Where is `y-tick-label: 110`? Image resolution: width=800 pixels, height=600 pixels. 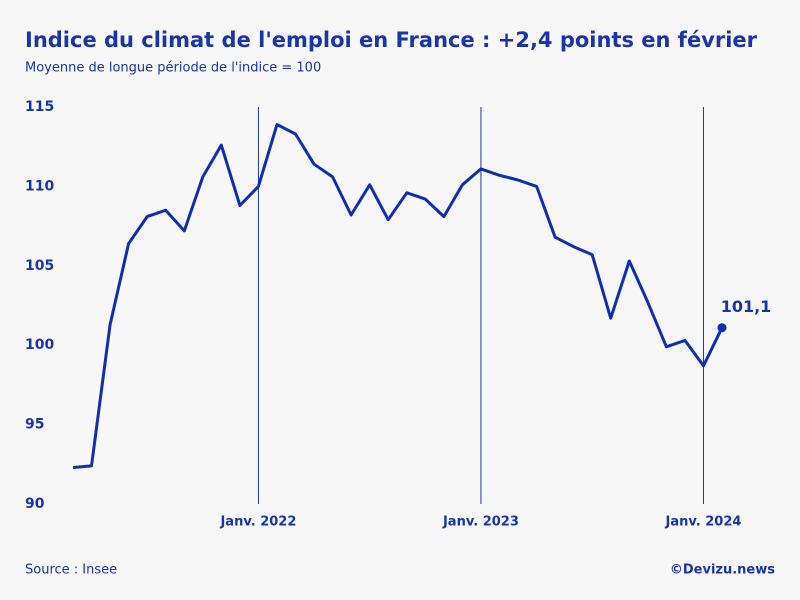 y-tick-label: 110 is located at coordinates (39, 186).